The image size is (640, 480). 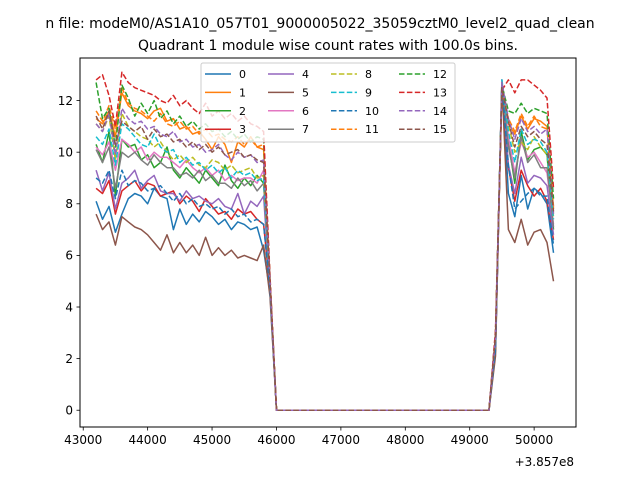 I want to click on legend-label: 9, so click(x=368, y=92).